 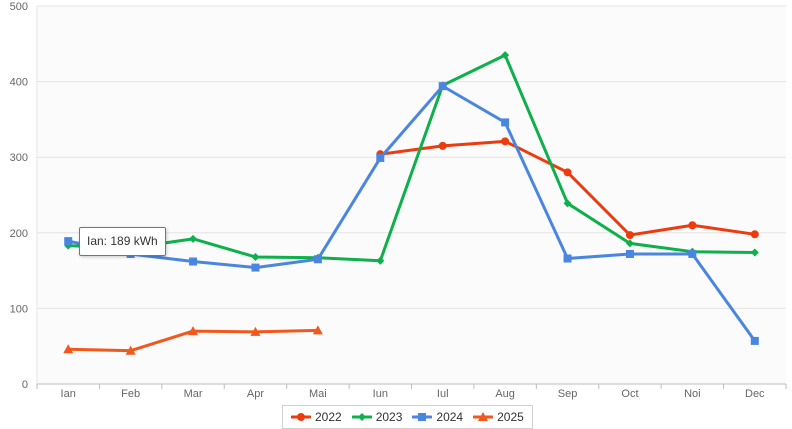 I want to click on x-tick-label: Apr, so click(x=255, y=394).